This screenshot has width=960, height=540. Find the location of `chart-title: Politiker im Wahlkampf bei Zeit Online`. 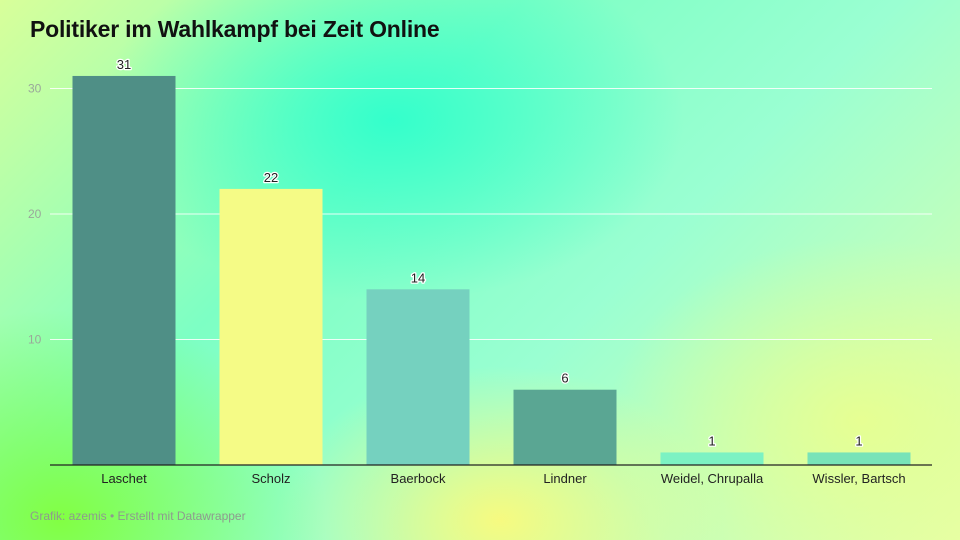

chart-title: Politiker im Wahlkampf bei Zeit Online is located at coordinates (235, 29).